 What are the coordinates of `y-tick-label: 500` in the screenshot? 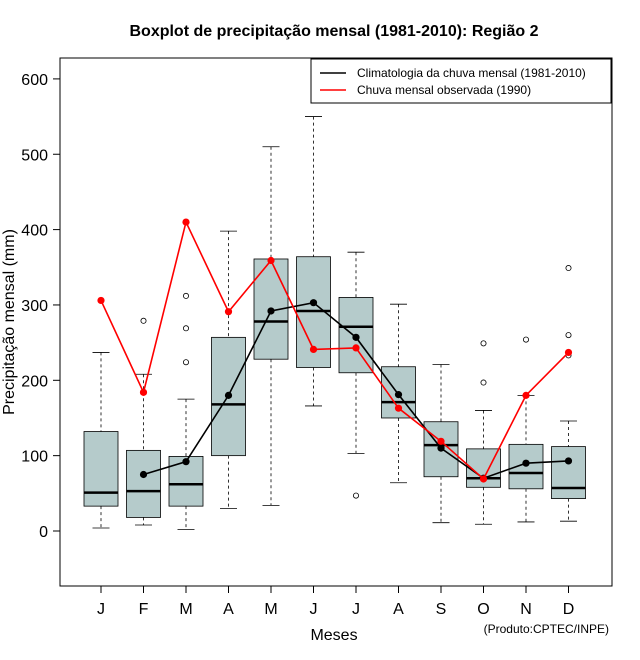 It's located at (34, 155).